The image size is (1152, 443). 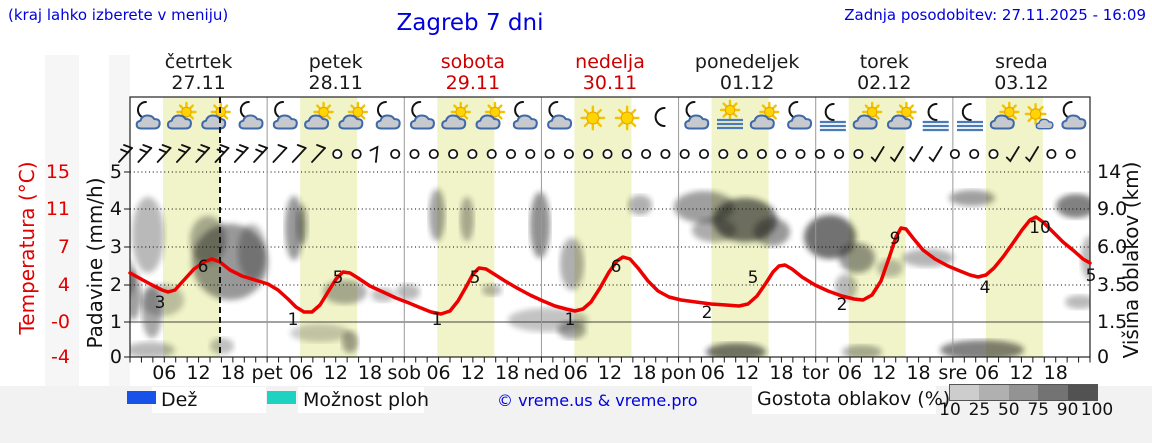 What do you see at coordinates (115, 285) in the screenshot?
I see `precip-axis-value: 2` at bounding box center [115, 285].